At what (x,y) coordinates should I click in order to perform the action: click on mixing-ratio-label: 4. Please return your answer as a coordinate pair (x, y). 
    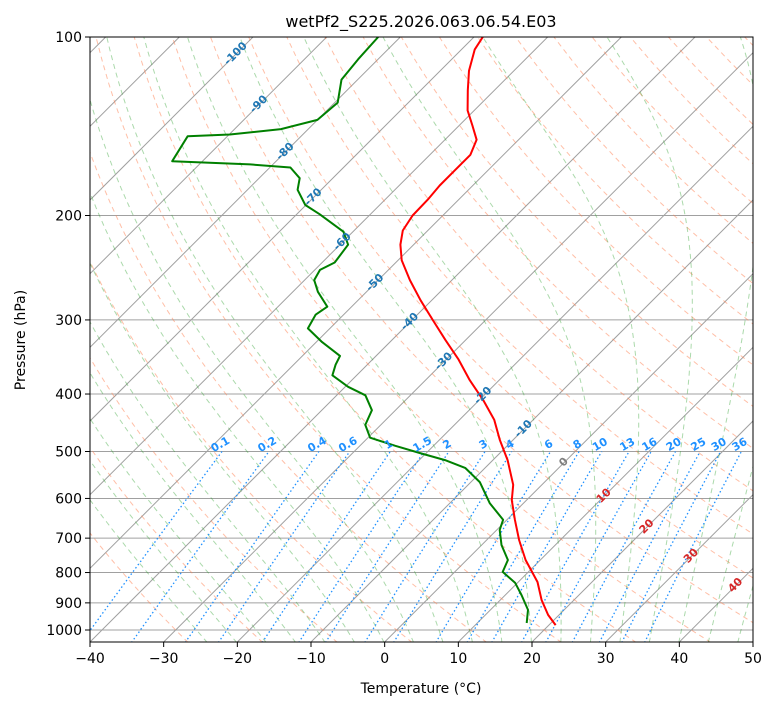
    Looking at the image, I should click on (509, 444).